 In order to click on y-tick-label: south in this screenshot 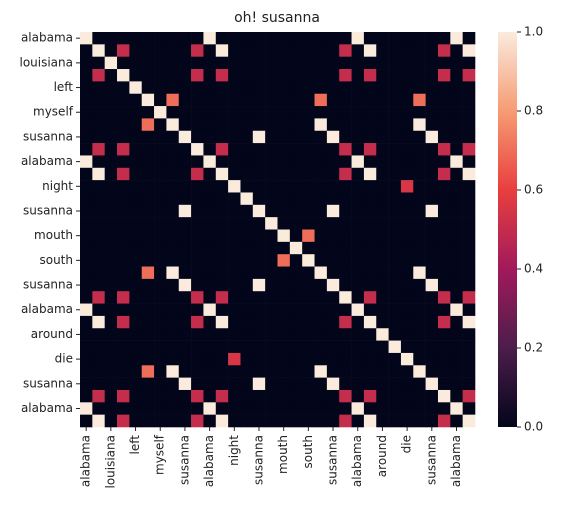, I will do `click(56, 260)`.